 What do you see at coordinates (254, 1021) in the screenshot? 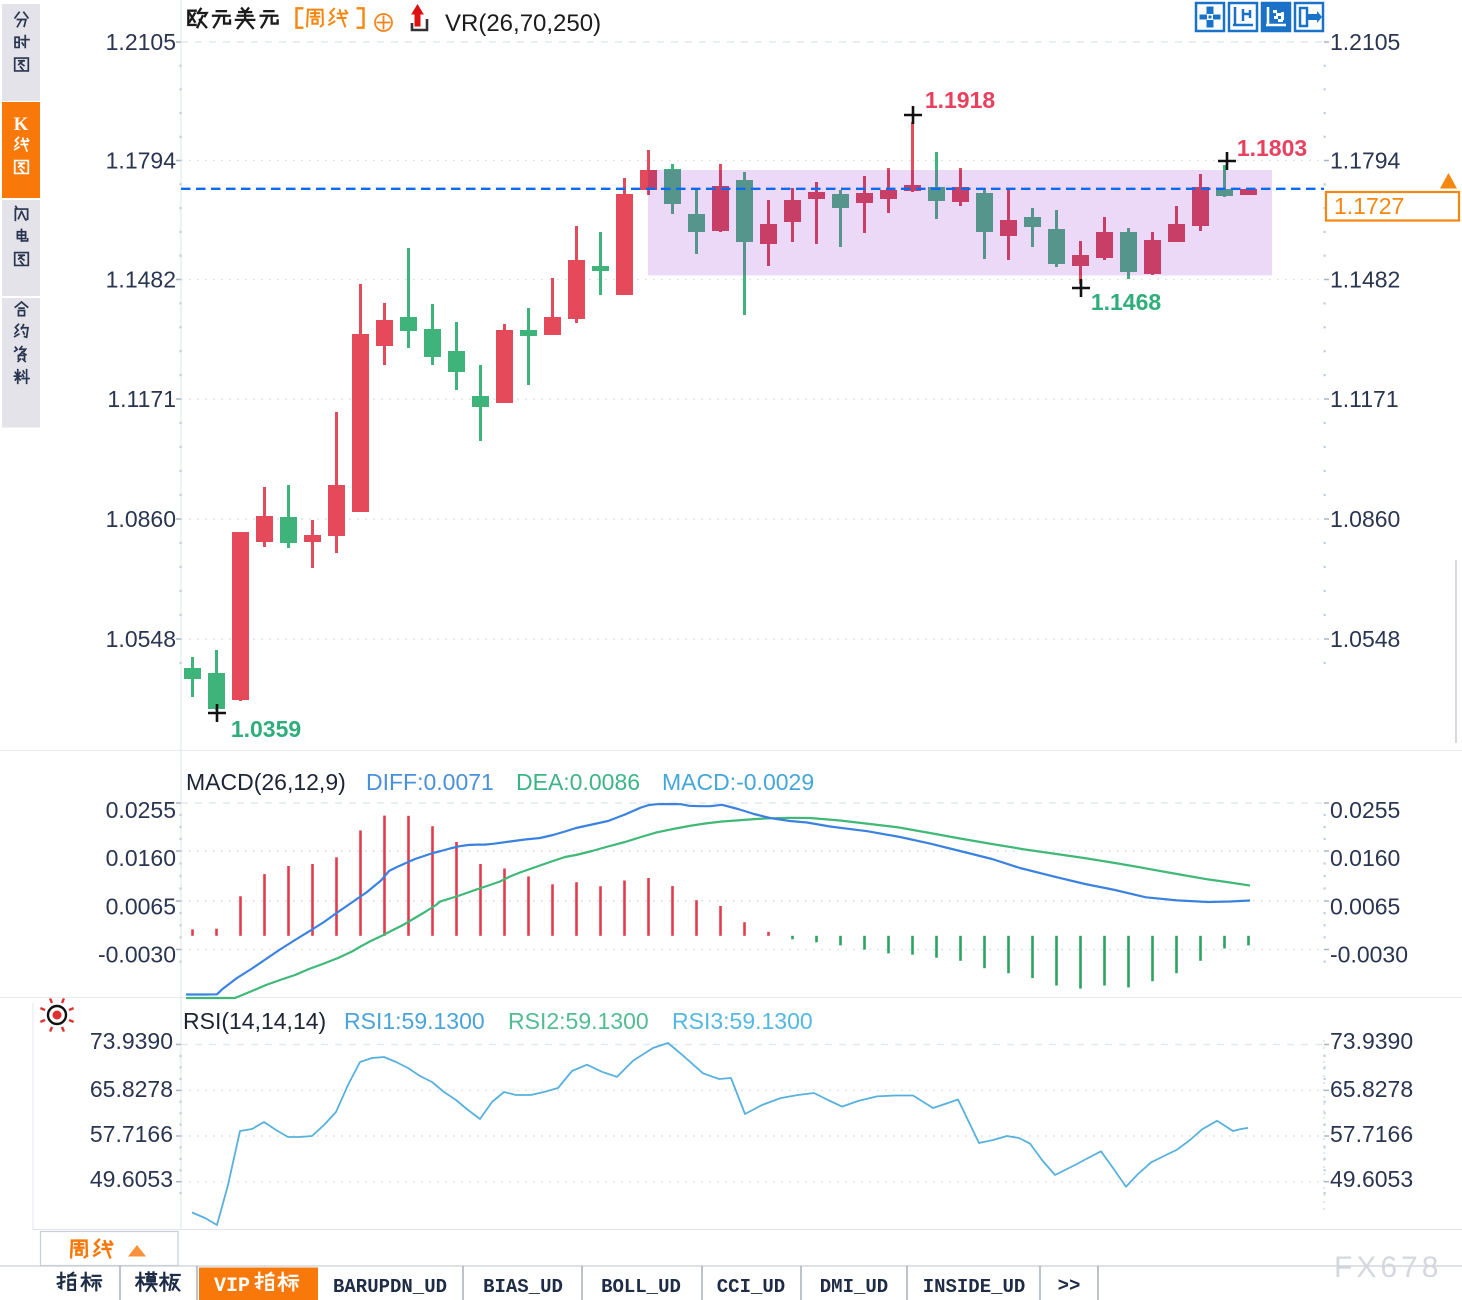
I see `svg-text: RSI(14,14,14)` at bounding box center [254, 1021].